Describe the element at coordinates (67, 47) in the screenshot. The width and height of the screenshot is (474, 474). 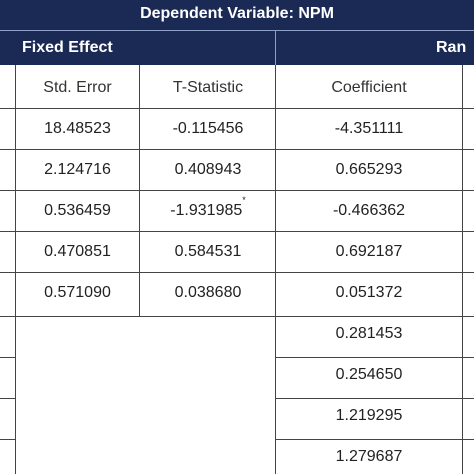
I see `fixed-effect-header: Fixed Effect` at that location.